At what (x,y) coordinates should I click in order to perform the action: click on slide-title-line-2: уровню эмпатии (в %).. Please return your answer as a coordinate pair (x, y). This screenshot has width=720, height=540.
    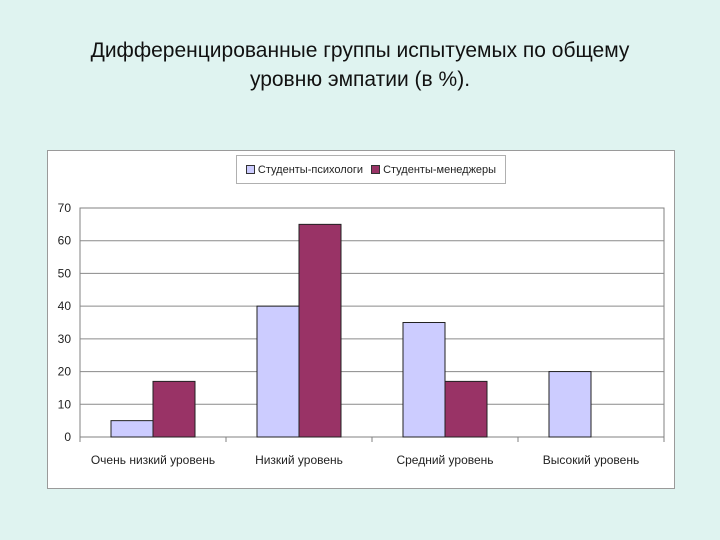
    Looking at the image, I should click on (360, 79).